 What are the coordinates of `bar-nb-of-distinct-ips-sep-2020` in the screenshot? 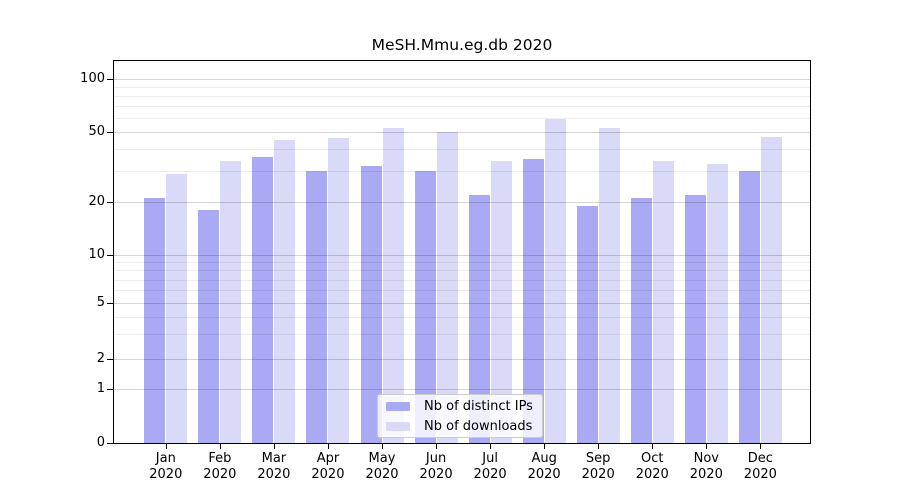 It's located at (587, 324).